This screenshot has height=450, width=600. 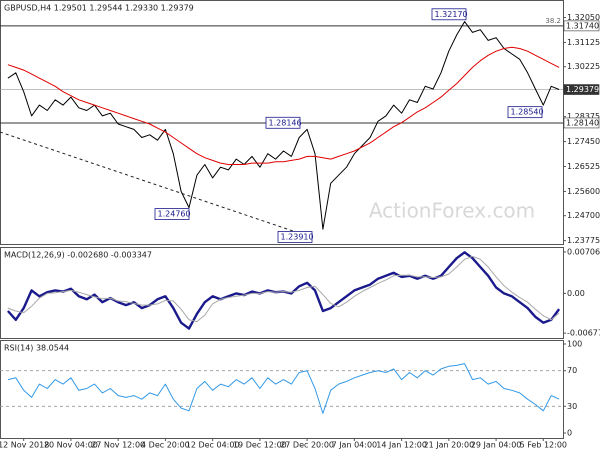 I want to click on y-tick-label: 1.24700, so click(x=583, y=215).